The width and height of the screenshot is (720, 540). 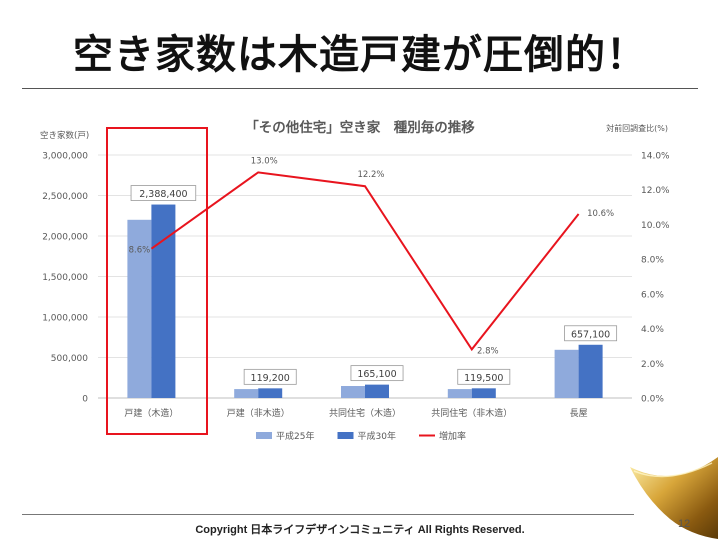 I want to click on y-axis-title-right: 対前回調査比(%), so click(x=637, y=128).